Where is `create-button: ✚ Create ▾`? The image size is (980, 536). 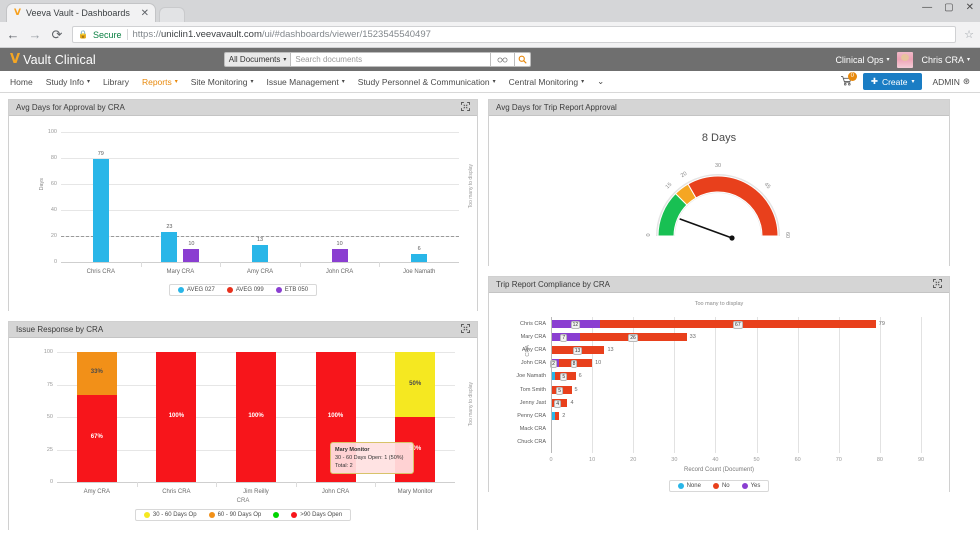
create-button: ✚ Create ▾ is located at coordinates (892, 81).